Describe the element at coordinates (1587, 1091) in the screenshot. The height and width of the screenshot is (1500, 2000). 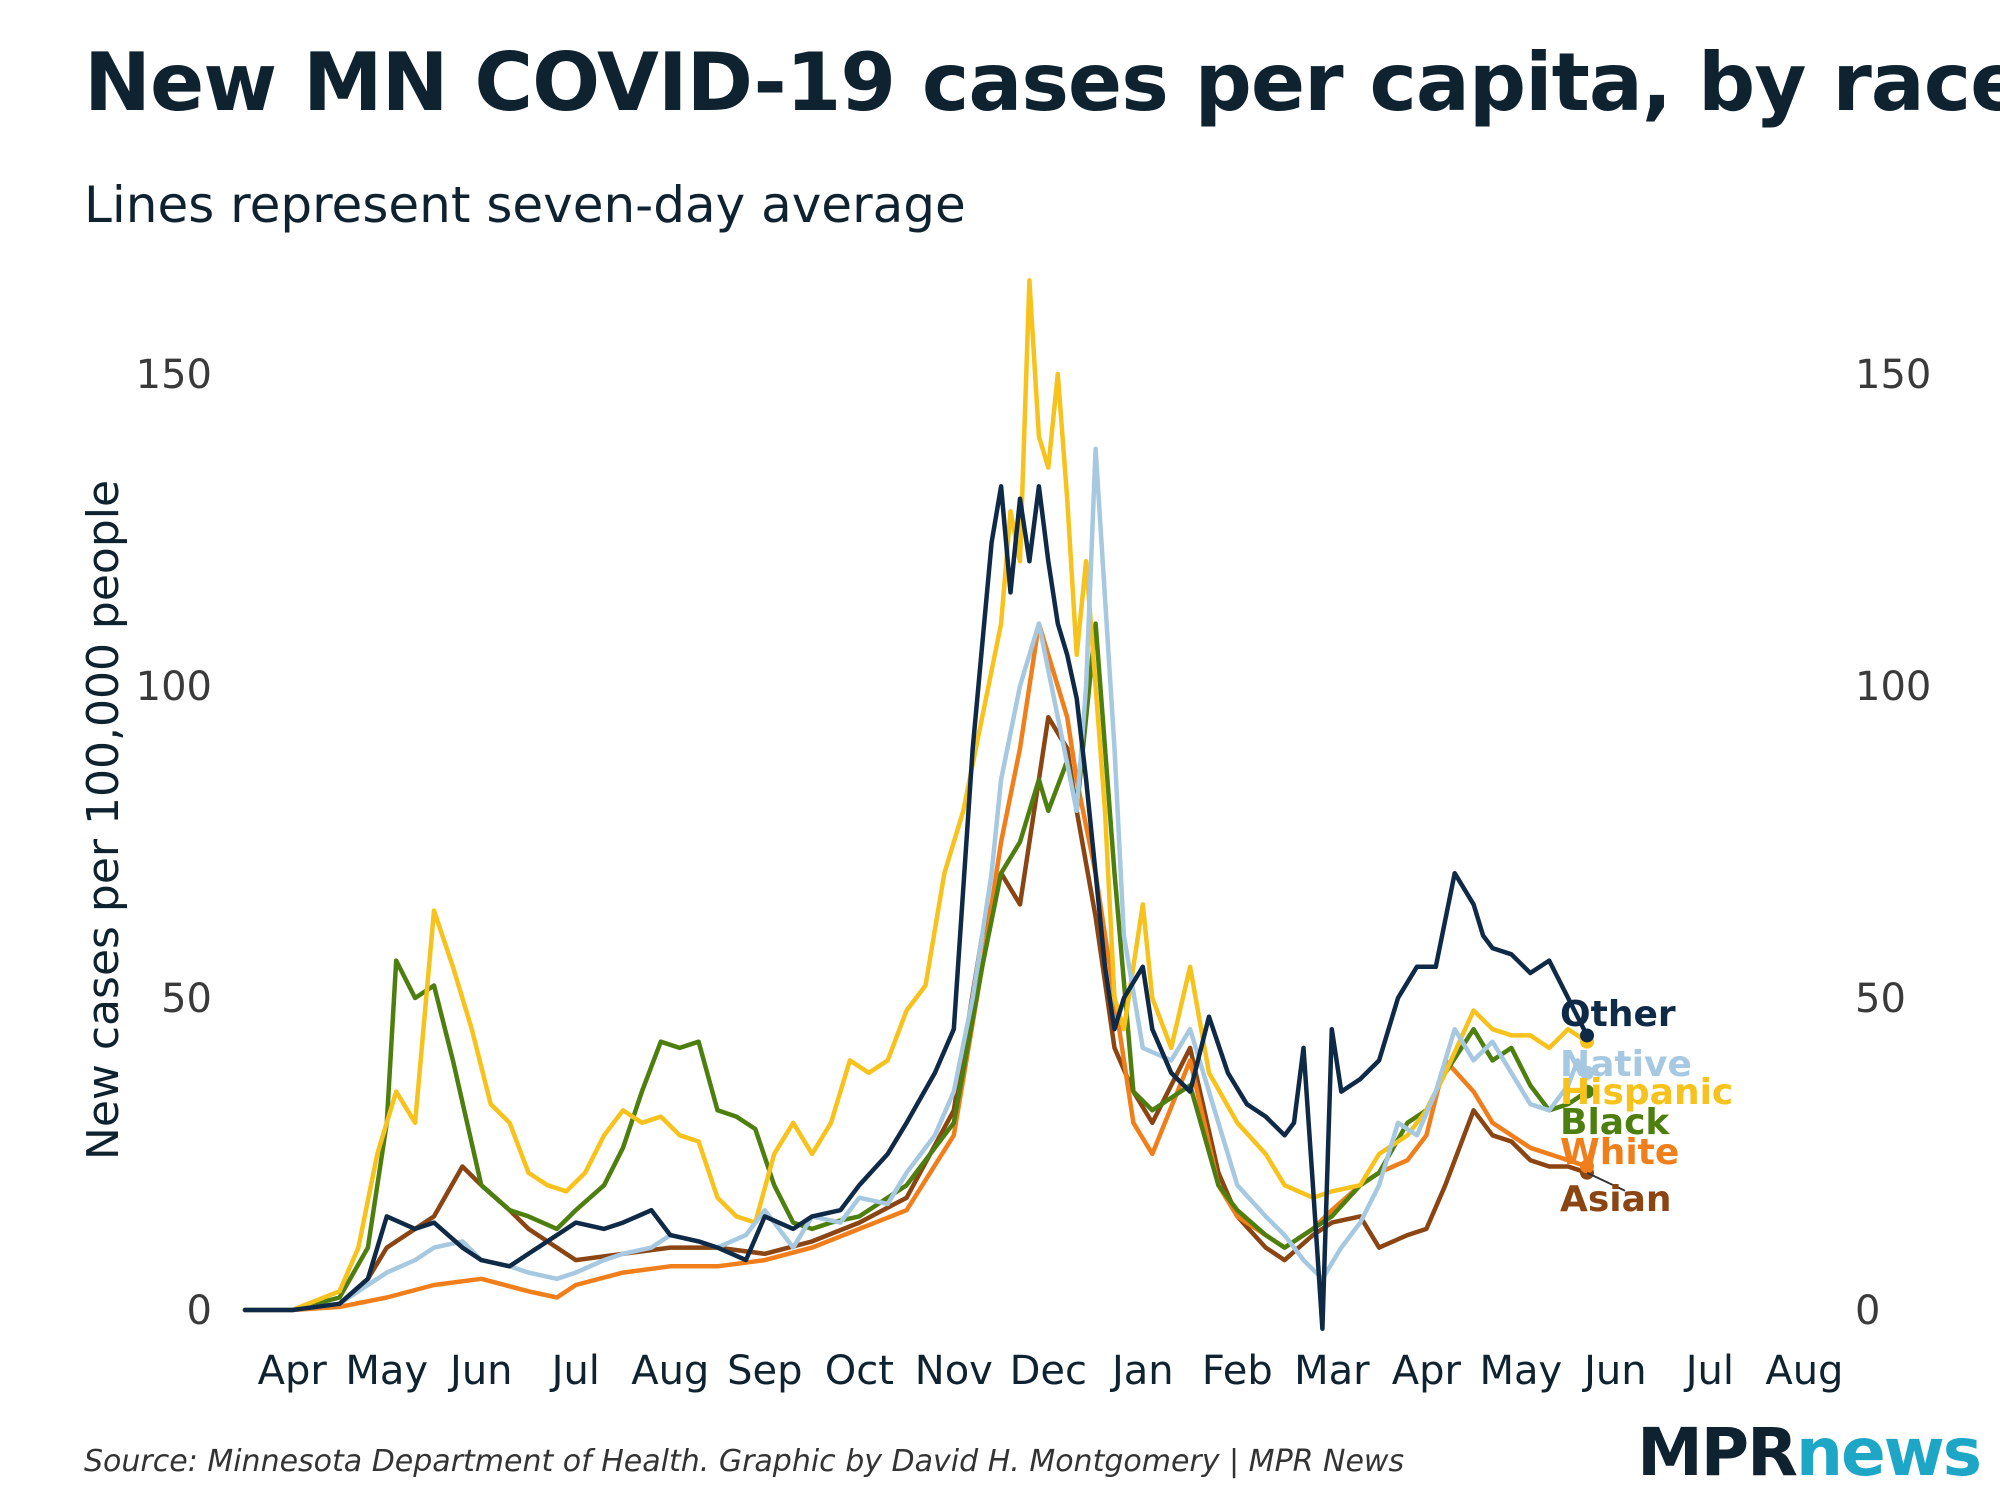
I see `end-marker-black` at that location.